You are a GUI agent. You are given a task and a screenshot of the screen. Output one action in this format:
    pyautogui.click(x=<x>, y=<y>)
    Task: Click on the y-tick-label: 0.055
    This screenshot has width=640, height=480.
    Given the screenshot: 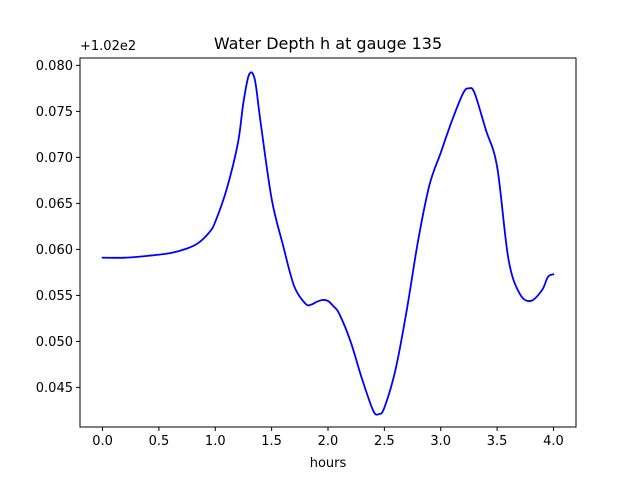 What is the action you would take?
    pyautogui.click(x=54, y=296)
    